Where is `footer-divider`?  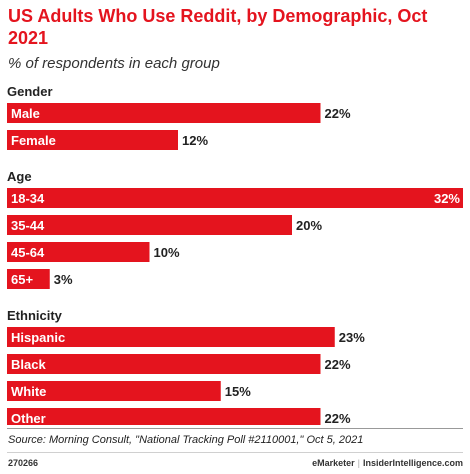 footer-divider is located at coordinates (235, 452).